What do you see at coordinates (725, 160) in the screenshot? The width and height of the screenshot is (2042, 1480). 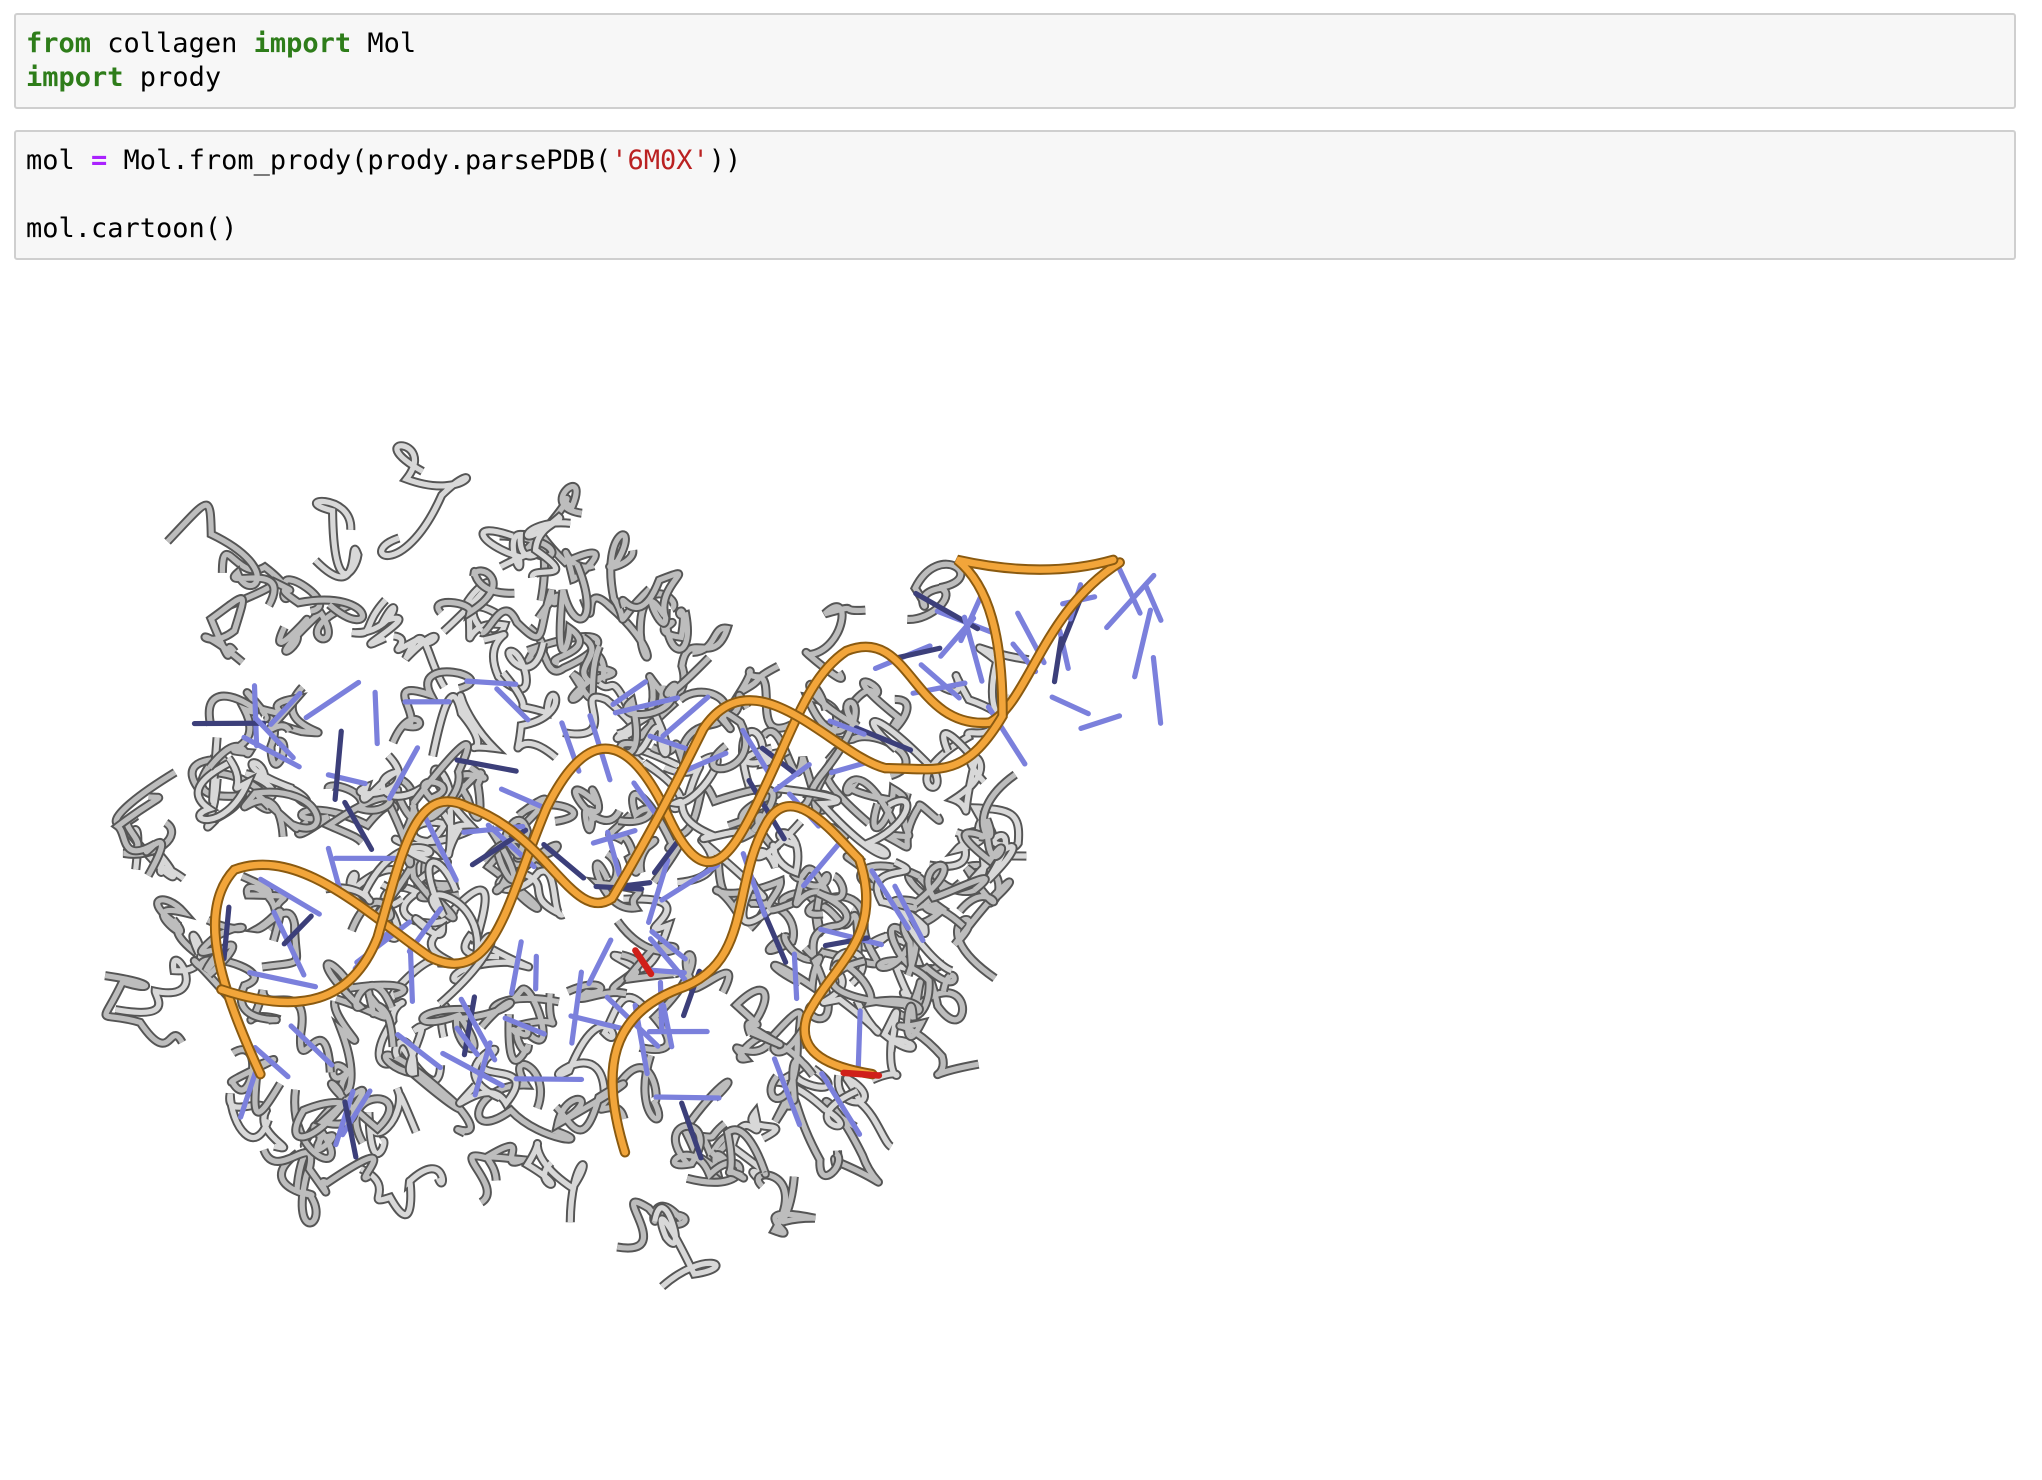 I see `code-token: ))` at bounding box center [725, 160].